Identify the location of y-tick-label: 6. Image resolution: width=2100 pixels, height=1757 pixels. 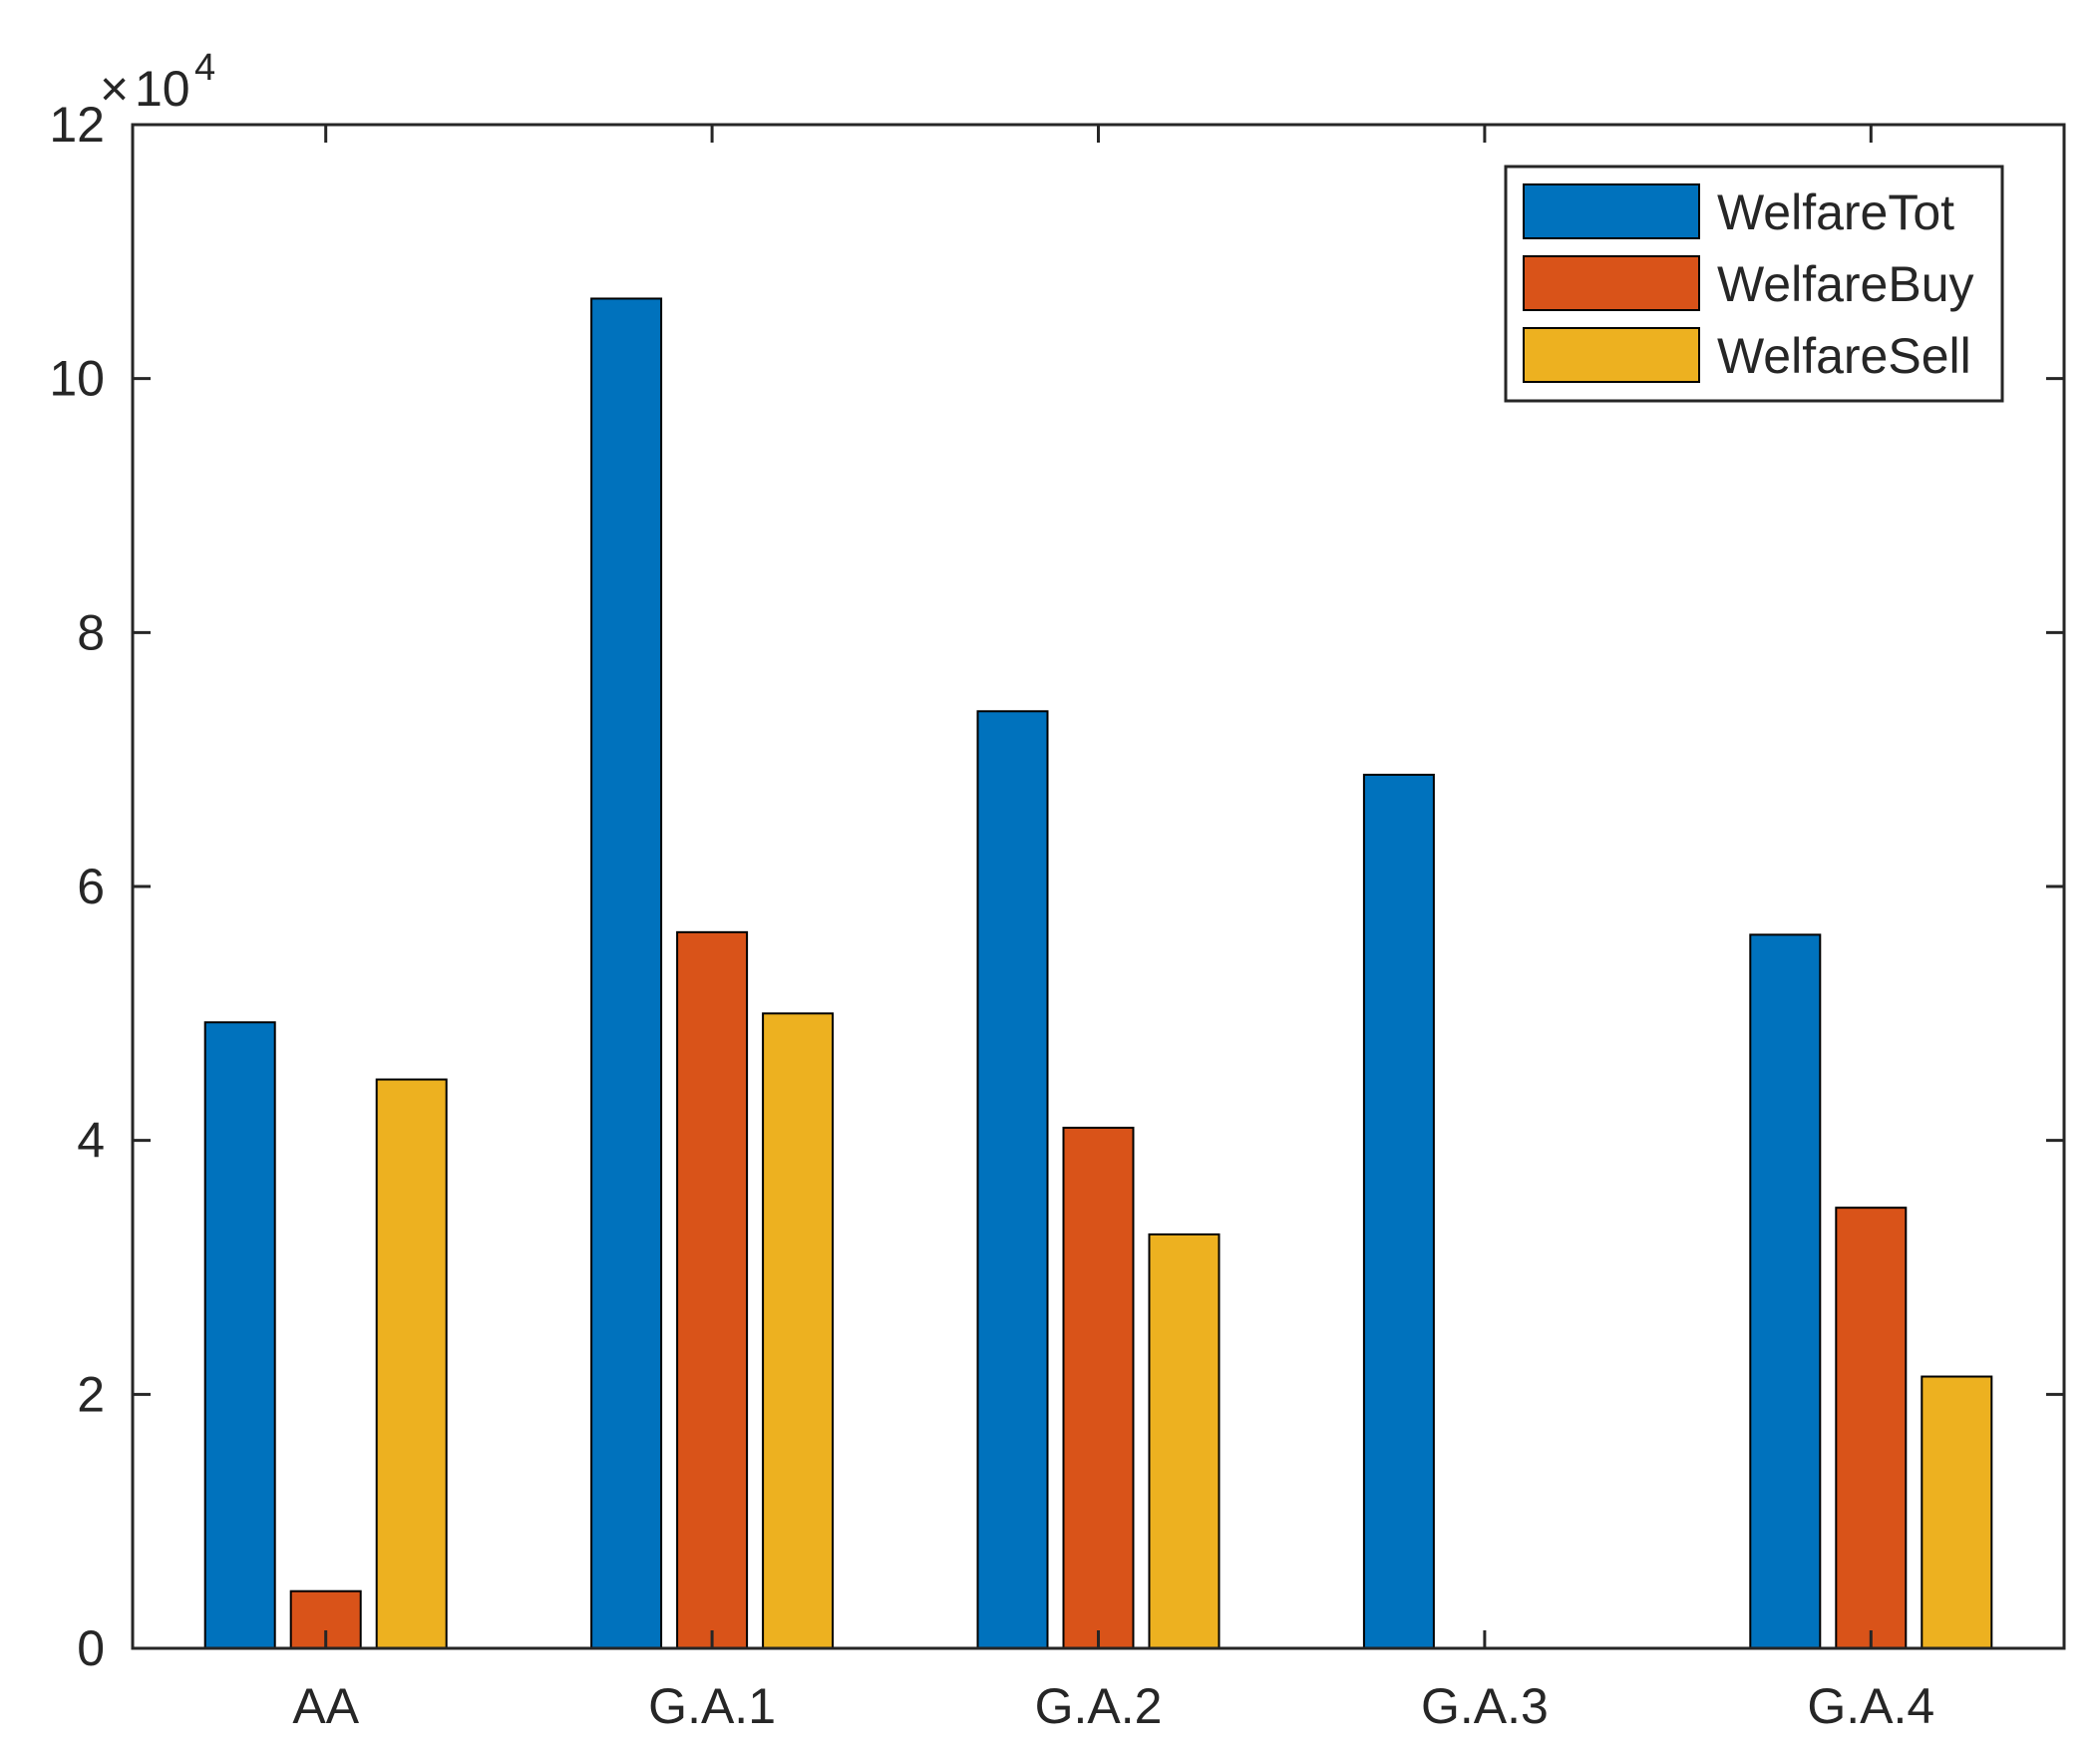
(91, 886).